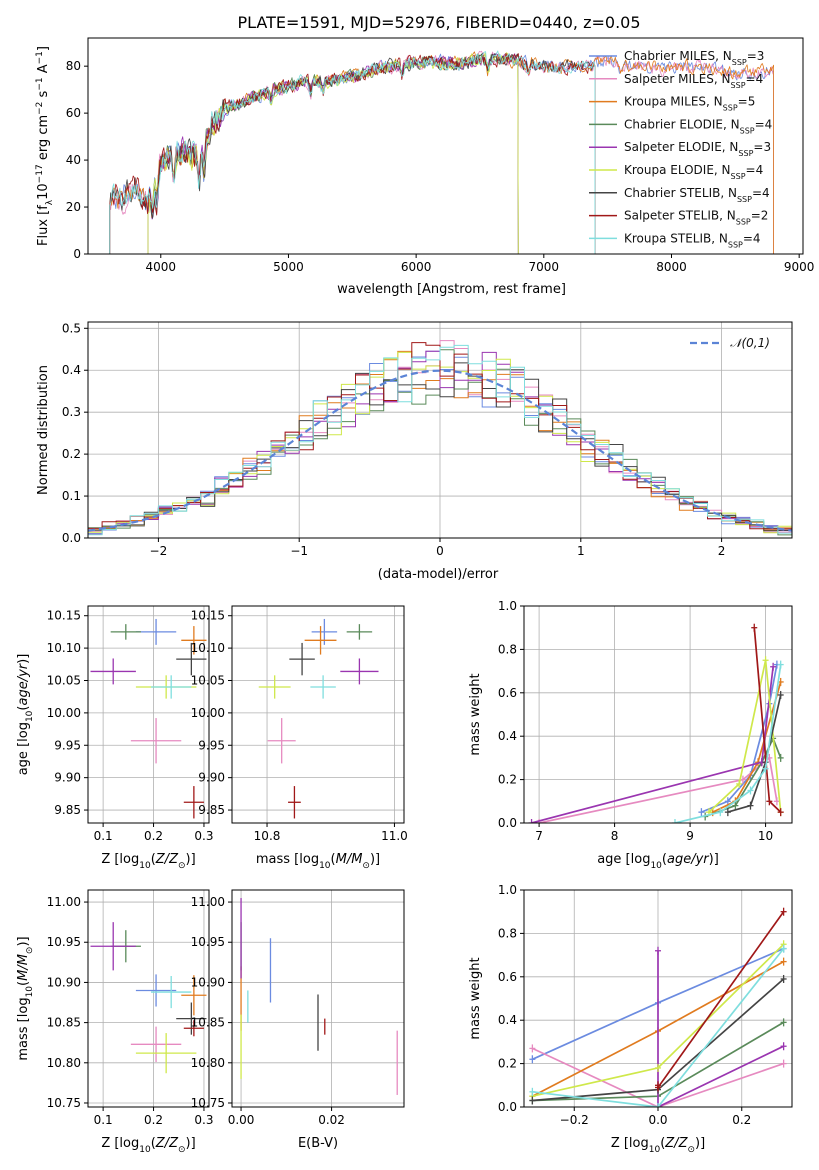 This screenshot has width=819, height=1170. I want to click on label-part: )], so click(700, 1143).